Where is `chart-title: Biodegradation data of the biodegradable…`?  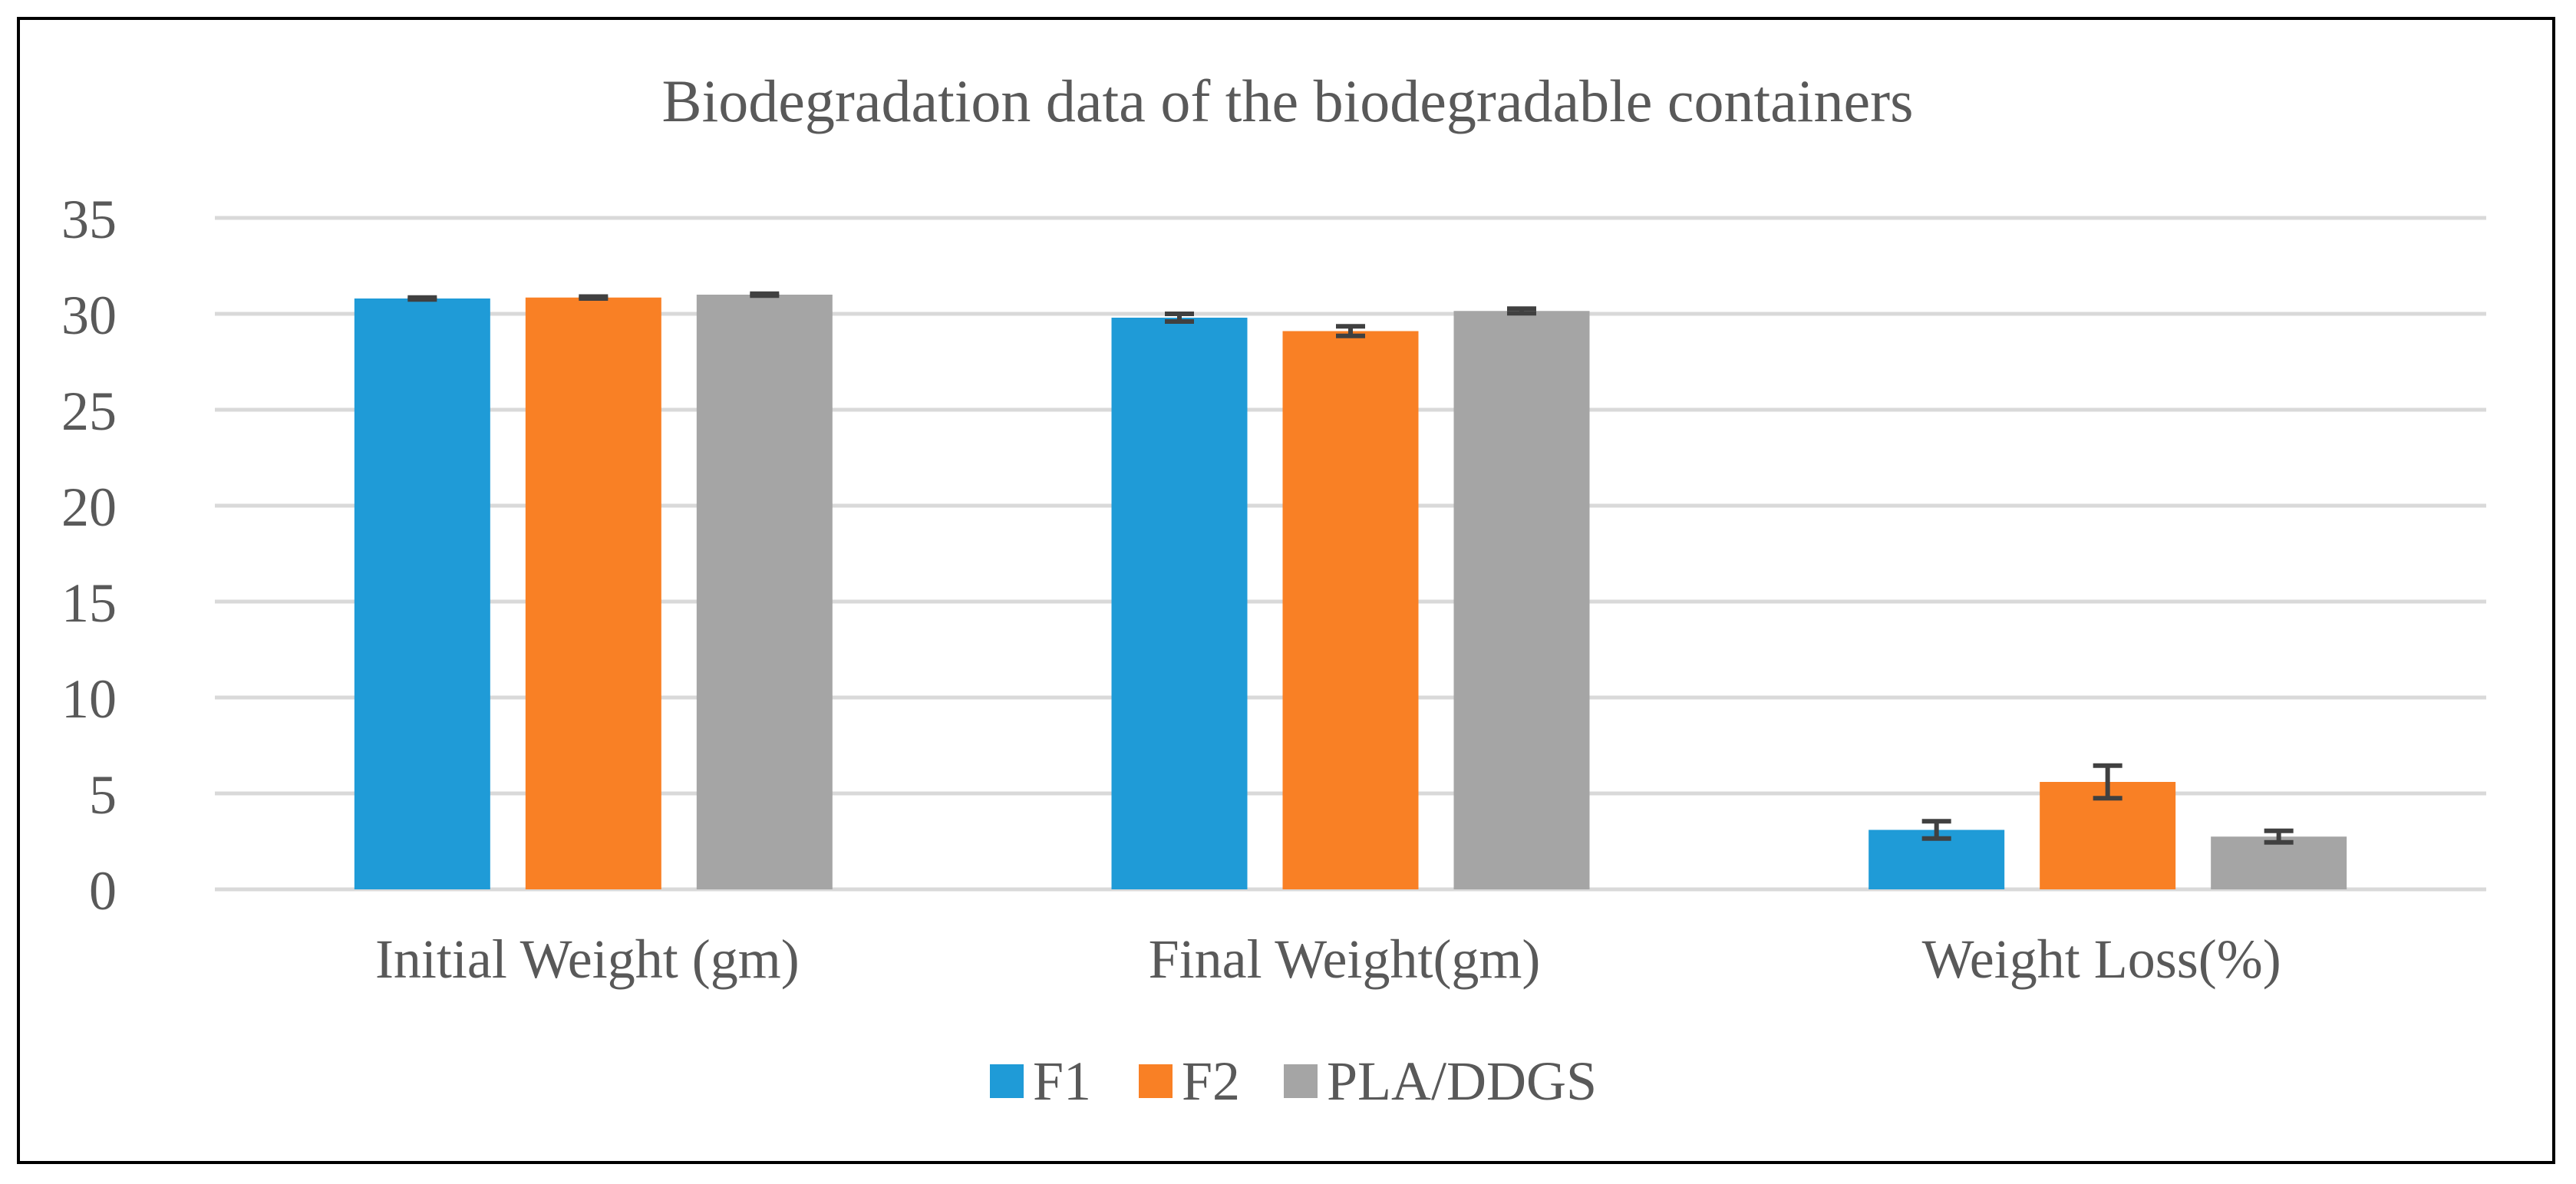
chart-title: Biodegradation data of the biodegradable… is located at coordinates (1288, 101).